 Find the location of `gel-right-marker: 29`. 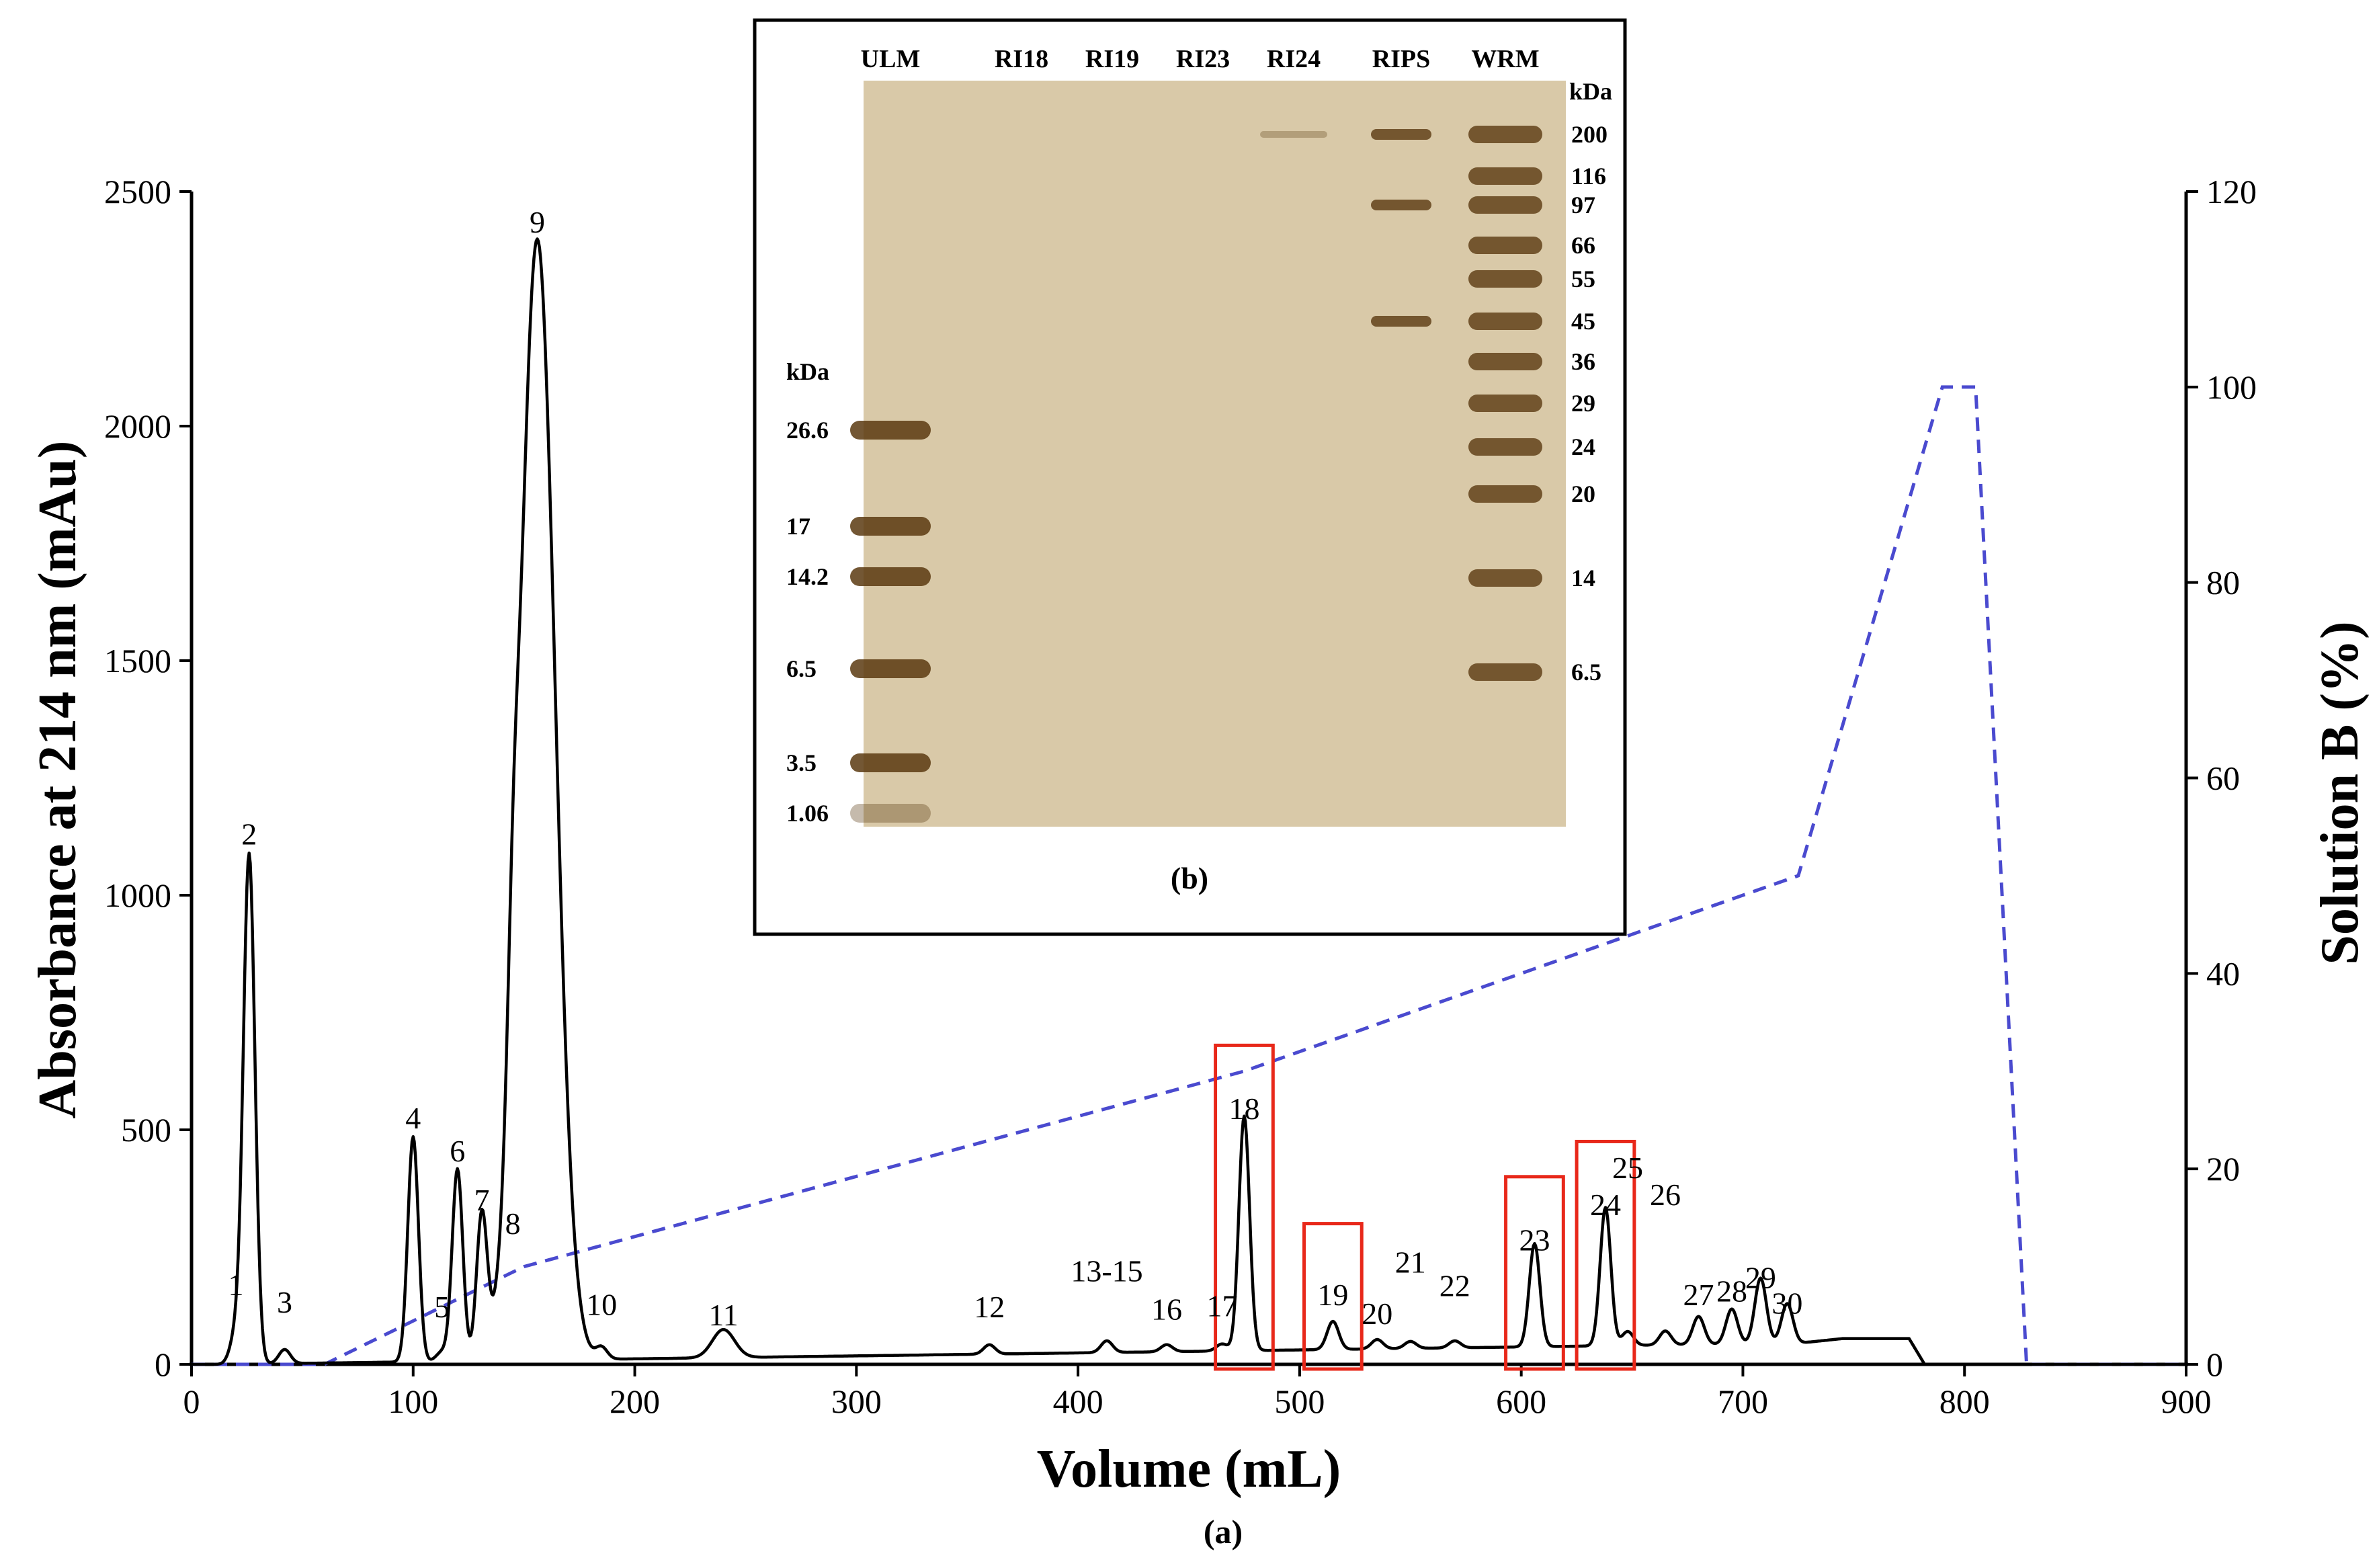

gel-right-marker: 29 is located at coordinates (1583, 403).